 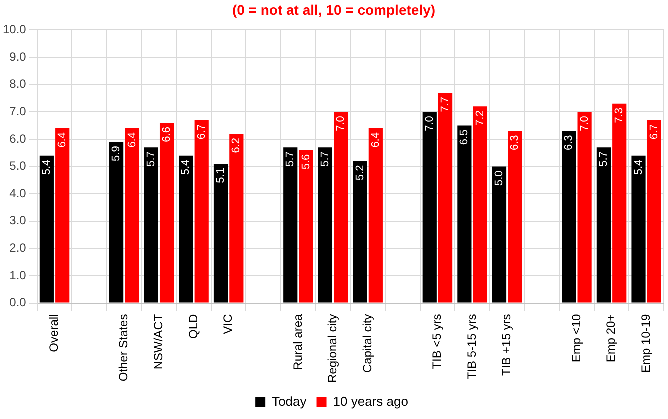 I want to click on y-tick-label: 6.0, so click(x=18, y=139).